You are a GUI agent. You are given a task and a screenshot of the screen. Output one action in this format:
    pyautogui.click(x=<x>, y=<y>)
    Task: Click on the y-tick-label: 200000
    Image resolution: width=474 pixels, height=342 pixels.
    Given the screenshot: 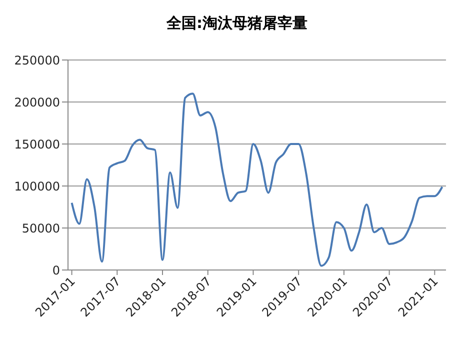 What is the action you would take?
    pyautogui.click(x=37, y=102)
    